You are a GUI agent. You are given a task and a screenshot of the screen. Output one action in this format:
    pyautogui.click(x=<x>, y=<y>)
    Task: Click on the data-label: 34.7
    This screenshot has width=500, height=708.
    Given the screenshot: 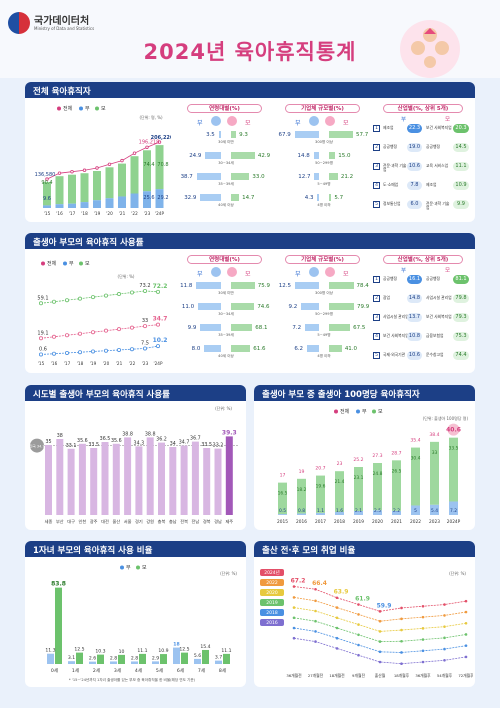 What is the action you would take?
    pyautogui.click(x=184, y=443)
    